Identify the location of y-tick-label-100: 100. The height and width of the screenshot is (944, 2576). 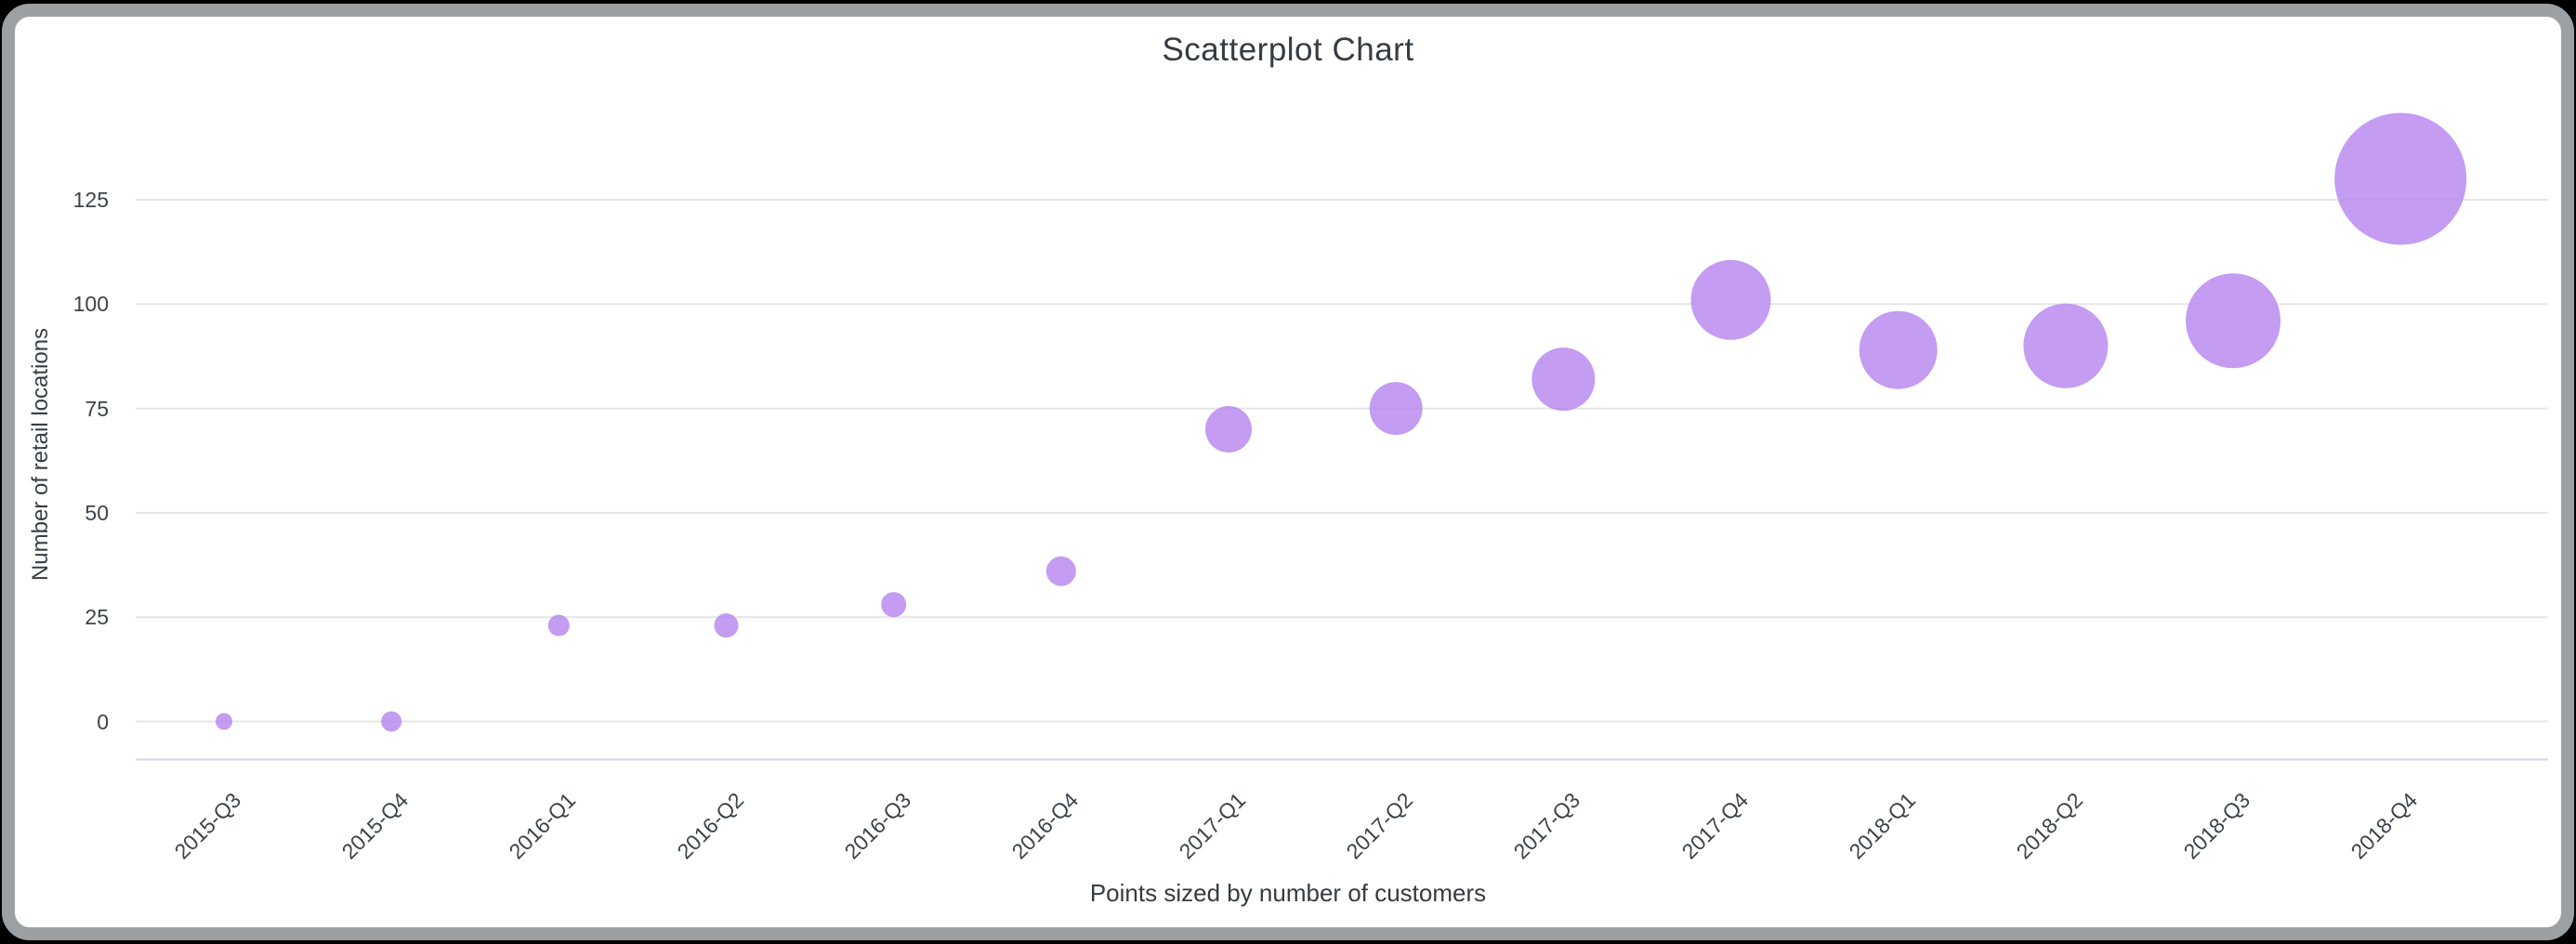
(90, 304).